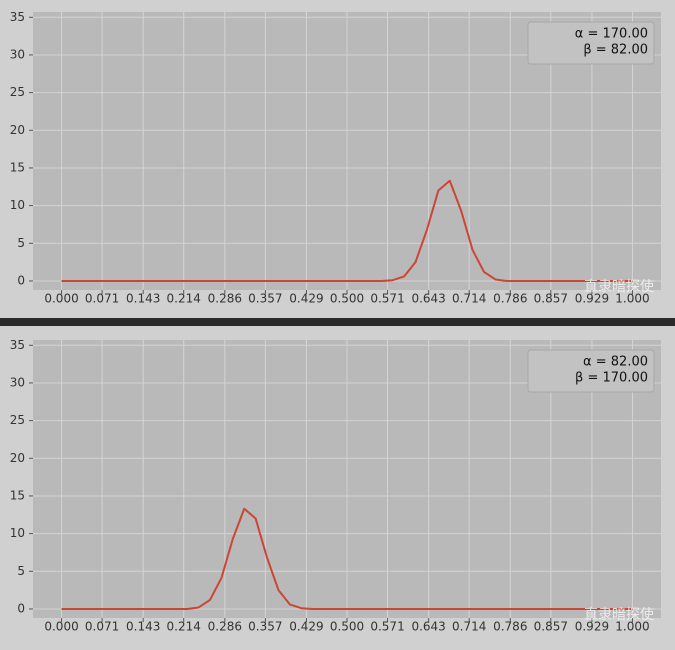 This screenshot has width=675, height=650. What do you see at coordinates (611, 34) in the screenshot?
I see `legend-text: α = 170.00` at bounding box center [611, 34].